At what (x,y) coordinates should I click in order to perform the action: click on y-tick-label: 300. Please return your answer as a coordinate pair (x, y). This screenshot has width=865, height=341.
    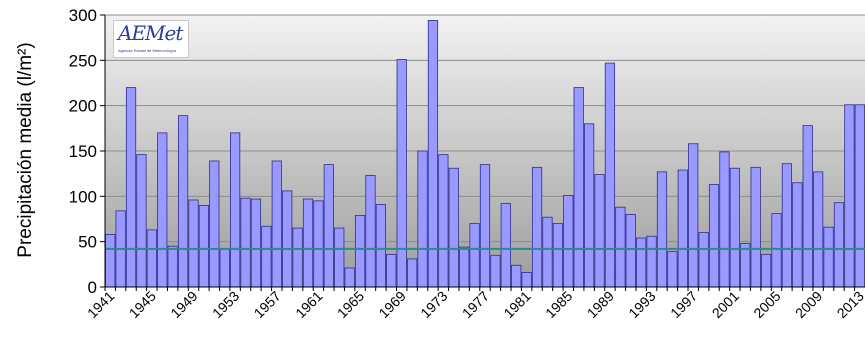
    Looking at the image, I should click on (83, 15).